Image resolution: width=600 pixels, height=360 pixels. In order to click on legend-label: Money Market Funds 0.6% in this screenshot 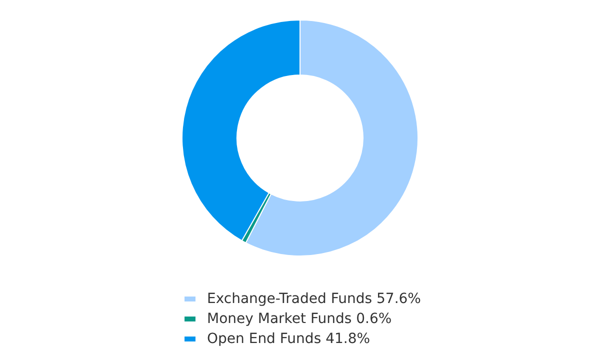, I will do `click(299, 319)`.